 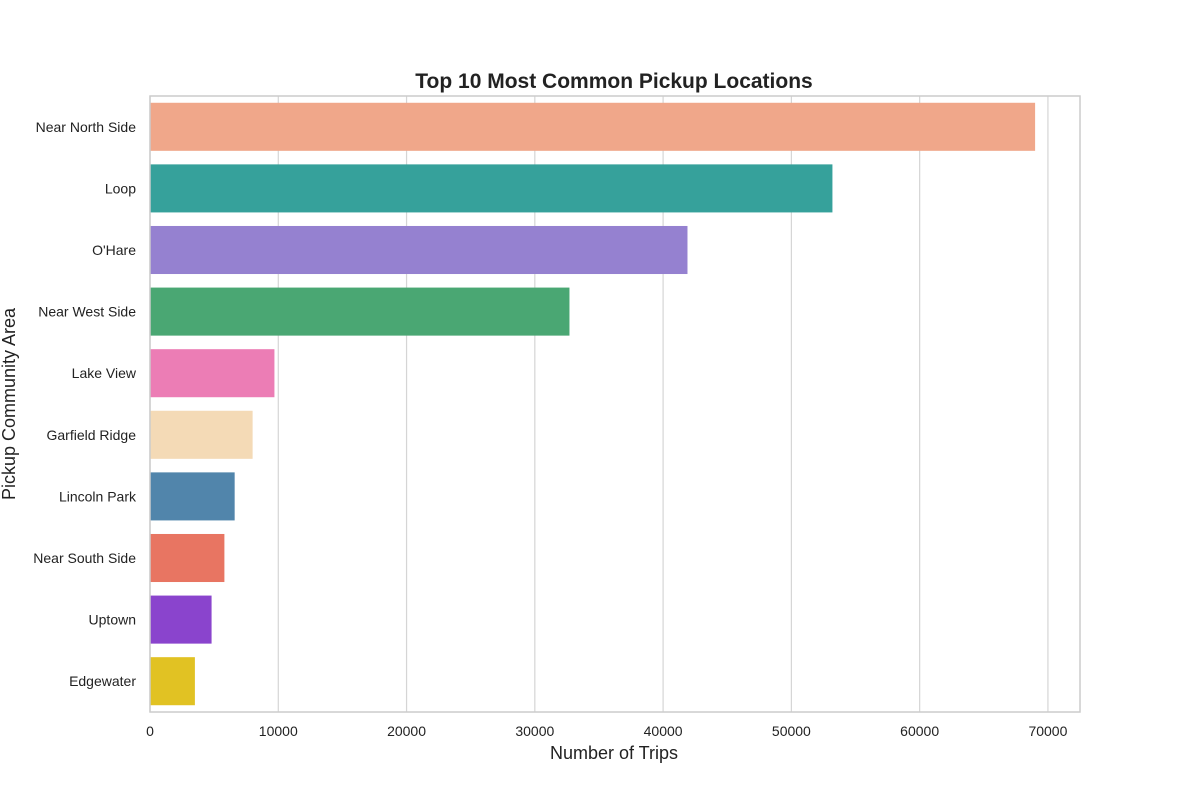 What do you see at coordinates (9, 403) in the screenshot?
I see `y-axis-label: Pickup Community Area` at bounding box center [9, 403].